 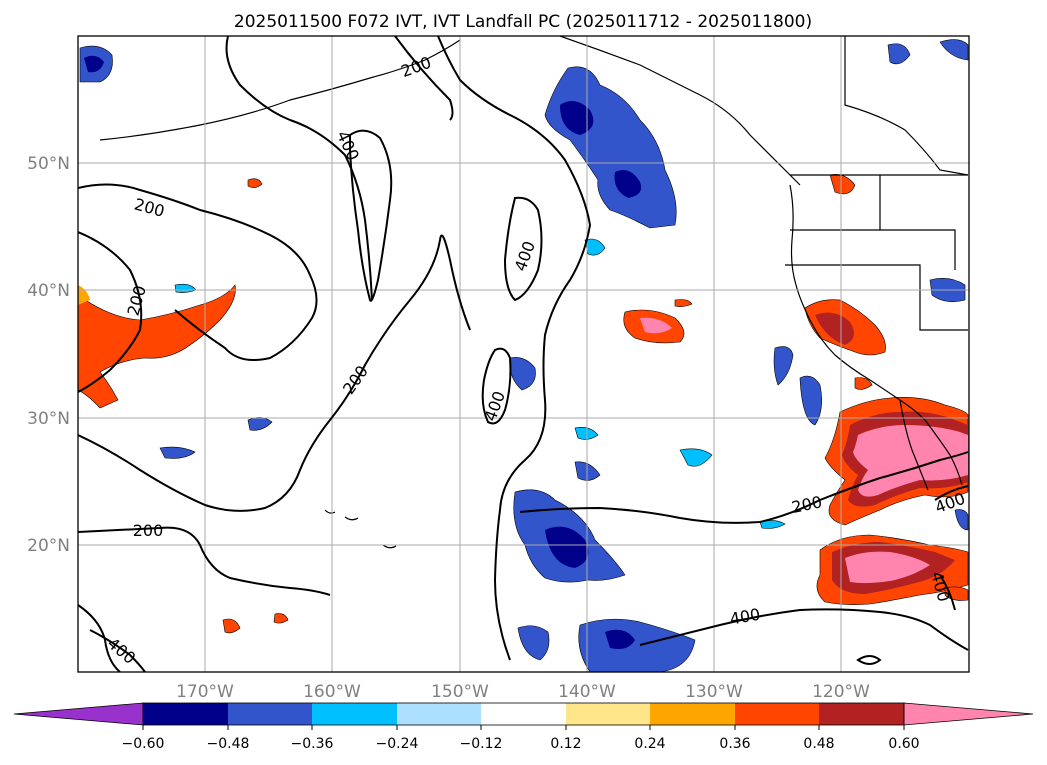 What do you see at coordinates (204, 561) in the screenshot?
I see `contour-200-d` at bounding box center [204, 561].